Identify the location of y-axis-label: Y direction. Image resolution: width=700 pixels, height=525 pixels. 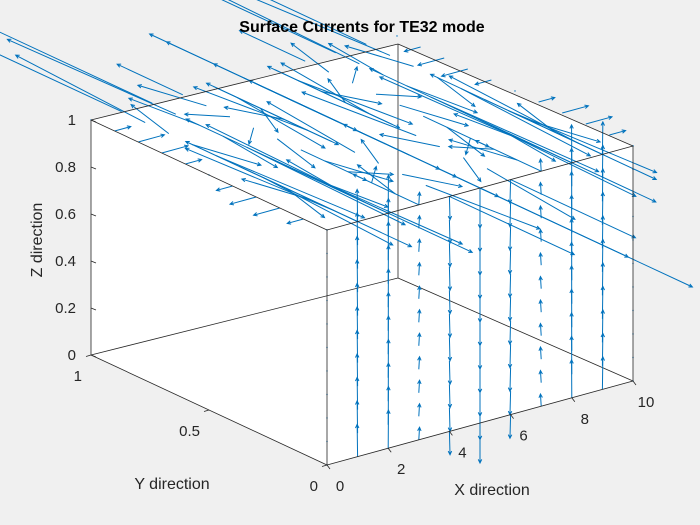
(171, 484).